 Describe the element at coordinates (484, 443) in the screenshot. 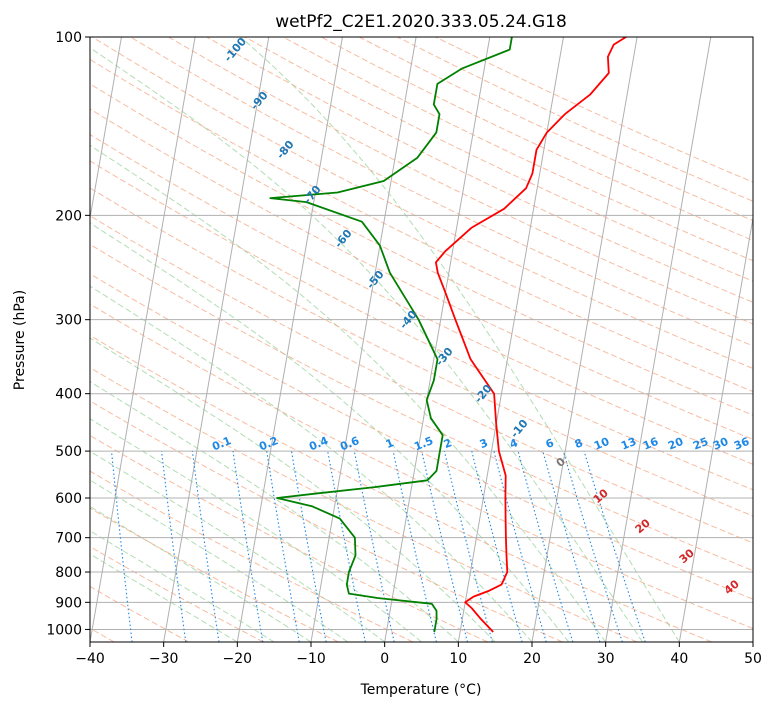

I see `mixing-ratio-label: 3` at that location.